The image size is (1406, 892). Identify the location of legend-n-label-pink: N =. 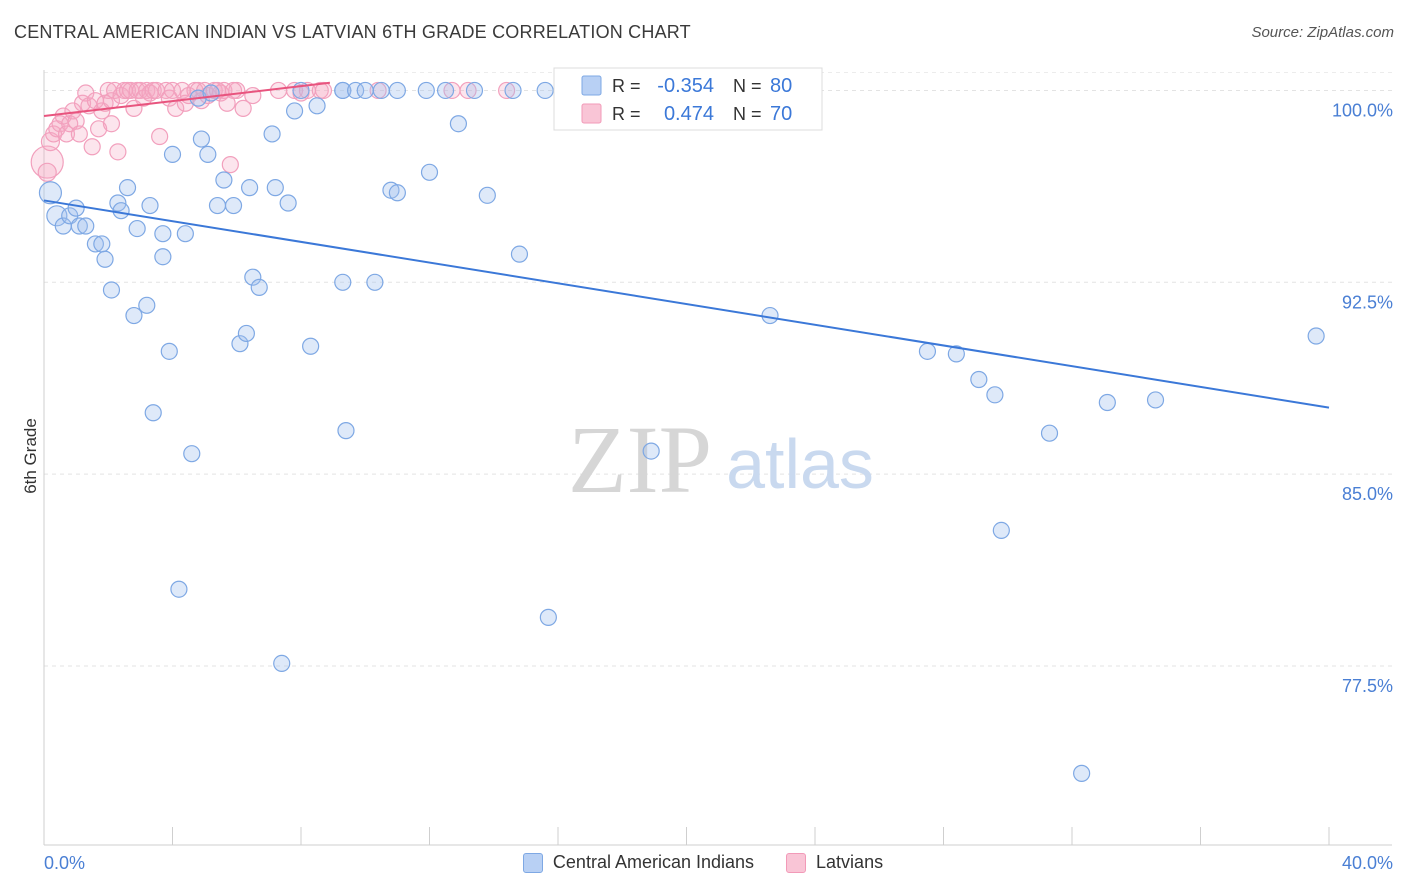
(747, 114).